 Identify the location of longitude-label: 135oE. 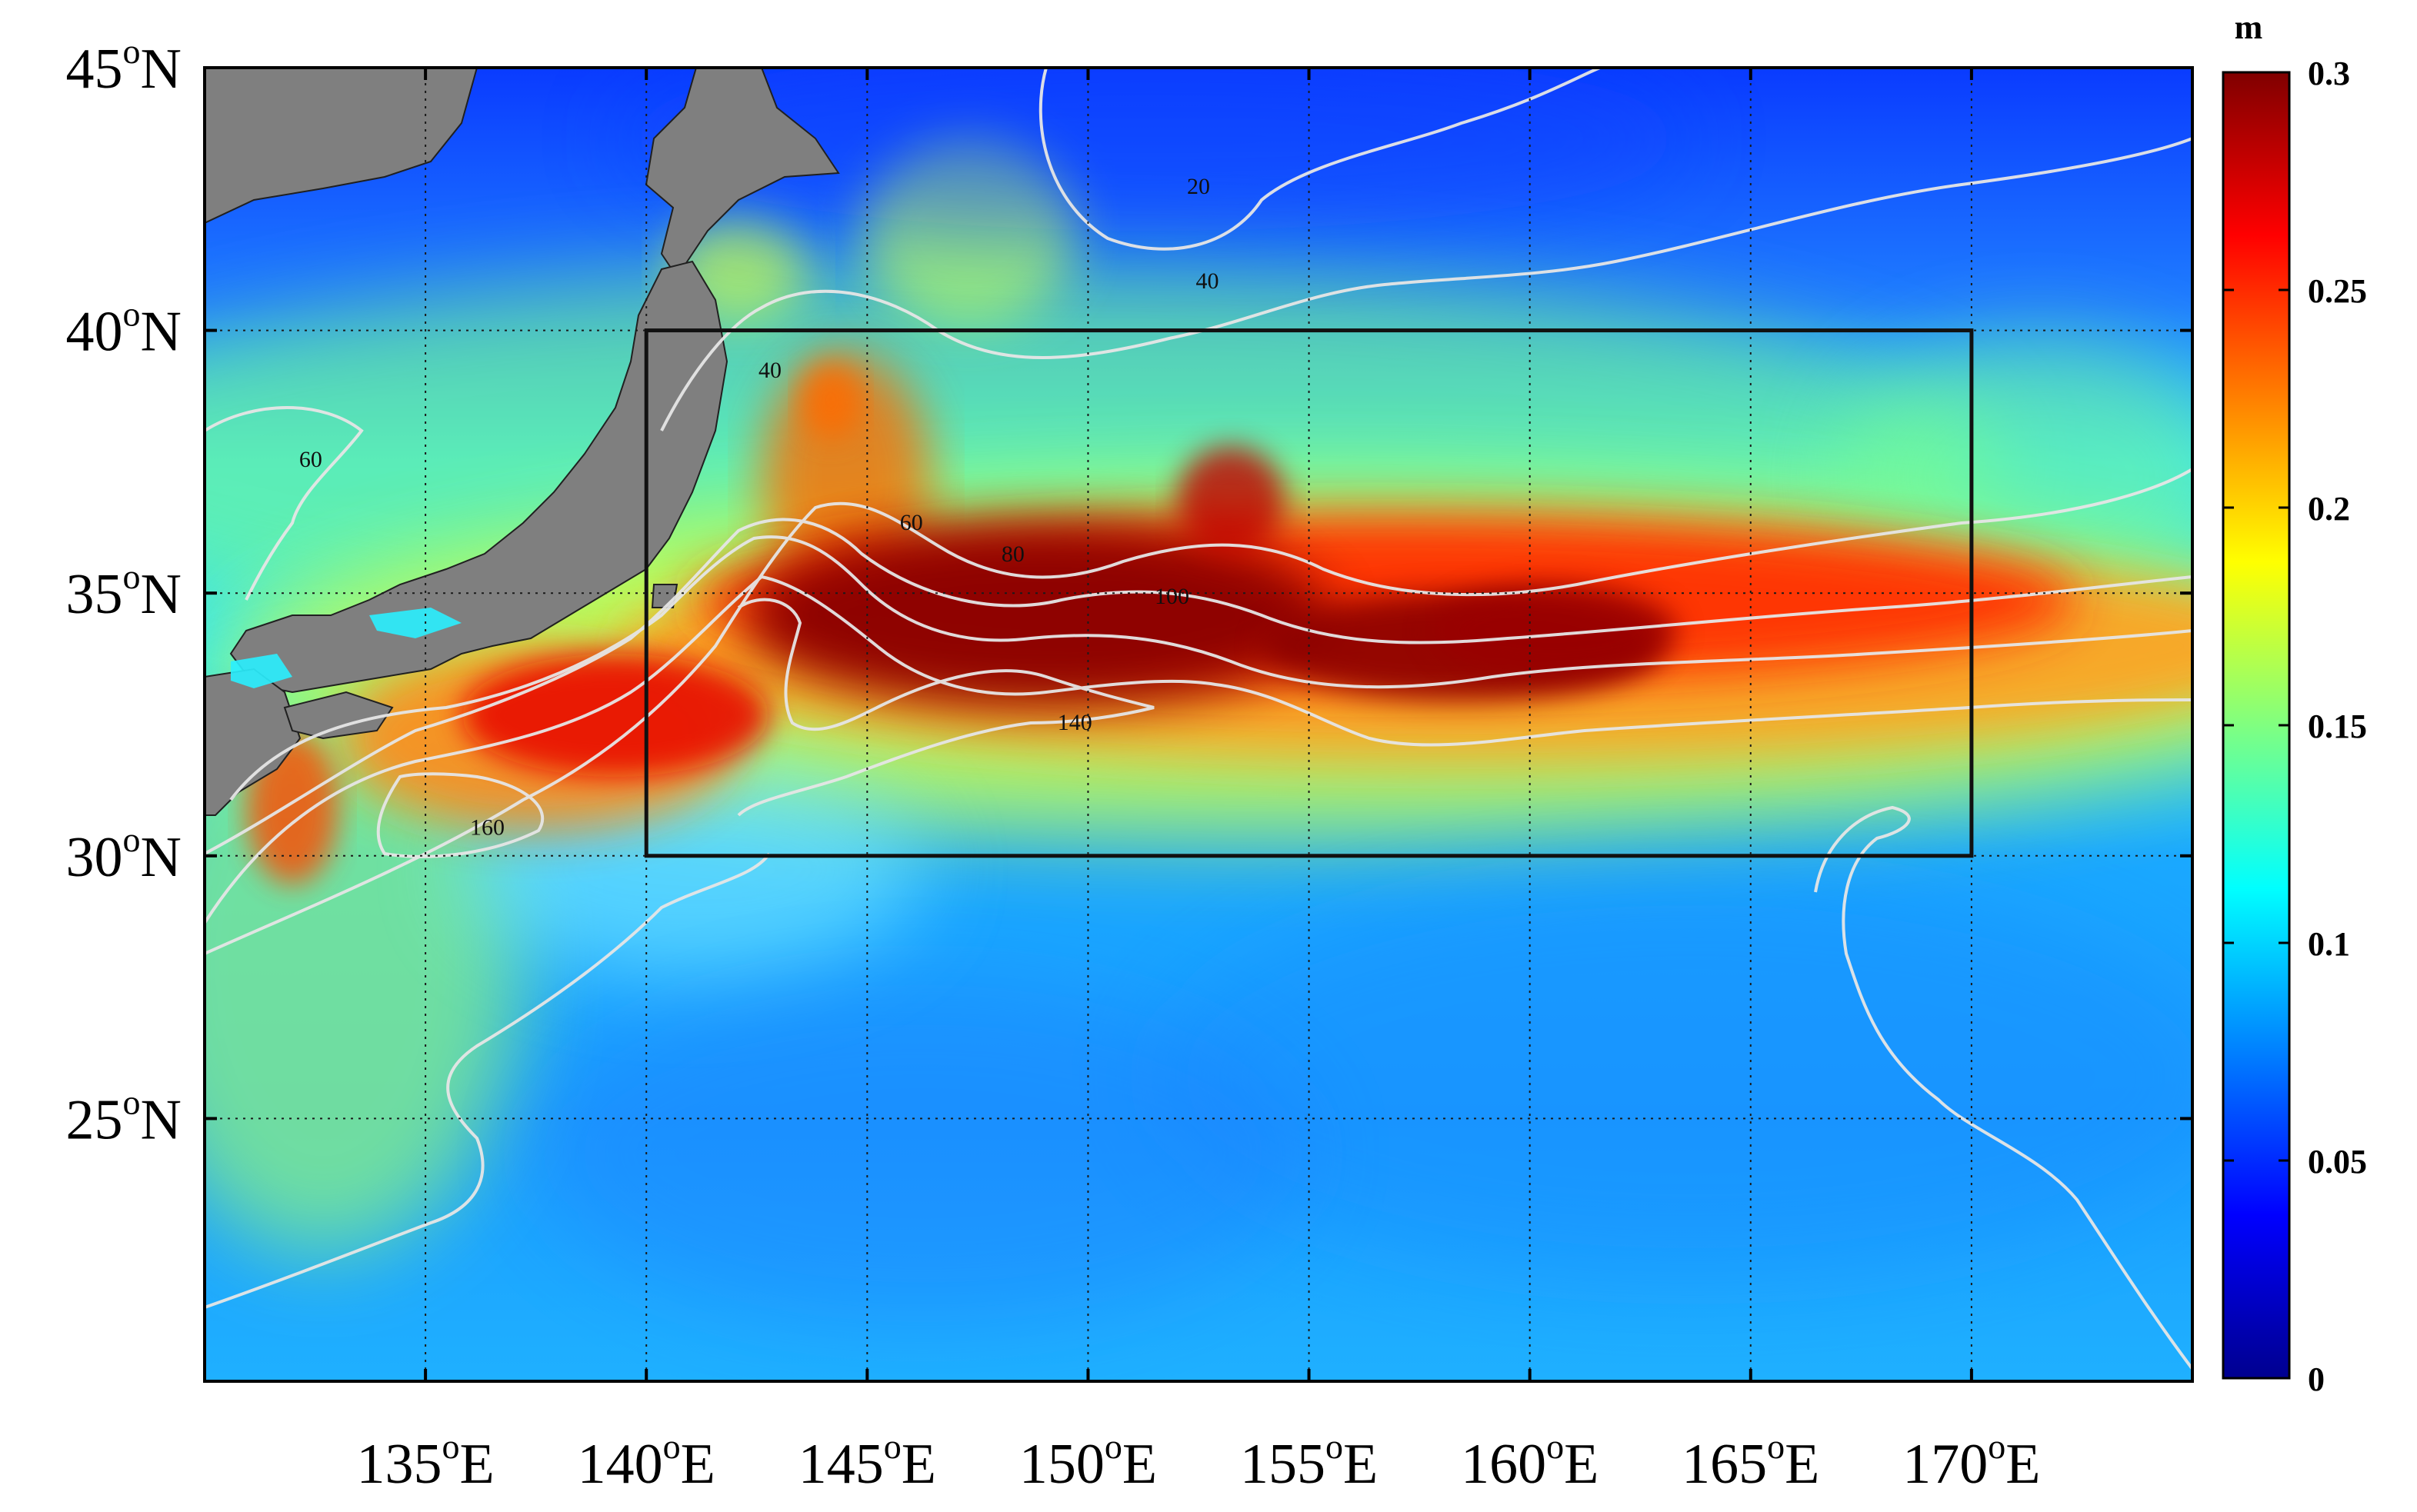
(426, 1461).